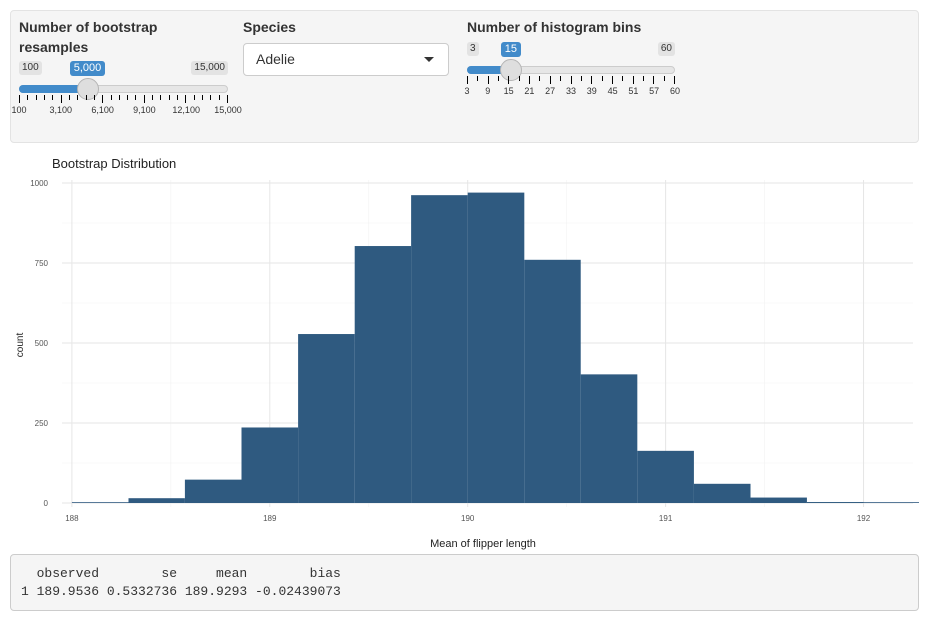 The height and width of the screenshot is (624, 930). What do you see at coordinates (54, 47) in the screenshot?
I see `resamples-label-line2: resamples` at bounding box center [54, 47].